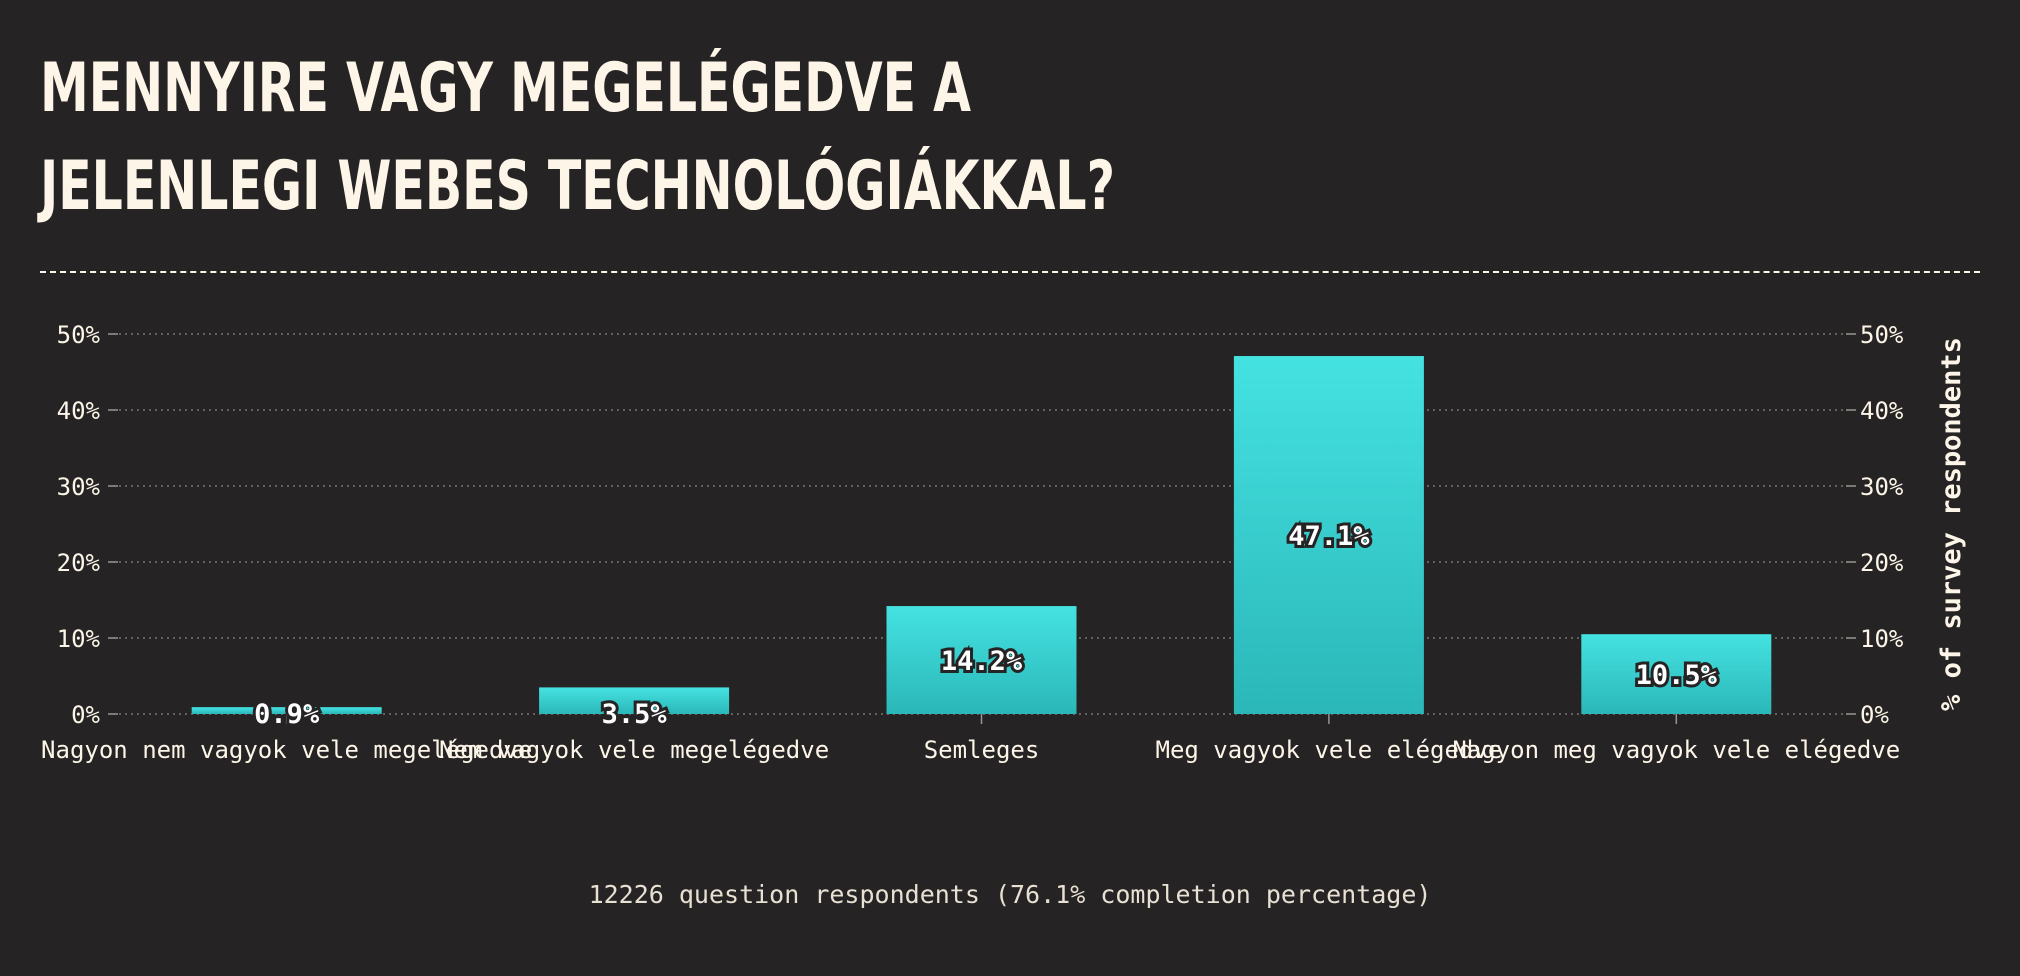 The height and width of the screenshot is (976, 2020). Describe the element at coordinates (79, 563) in the screenshot. I see `y-tick-label-left: 20%` at that location.